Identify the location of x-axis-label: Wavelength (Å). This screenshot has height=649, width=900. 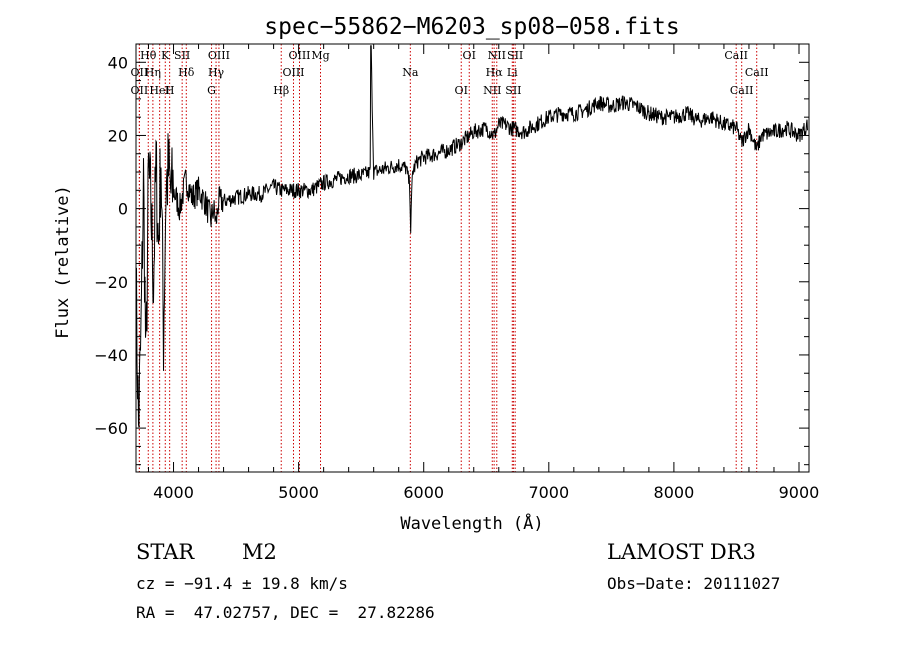
(471, 523).